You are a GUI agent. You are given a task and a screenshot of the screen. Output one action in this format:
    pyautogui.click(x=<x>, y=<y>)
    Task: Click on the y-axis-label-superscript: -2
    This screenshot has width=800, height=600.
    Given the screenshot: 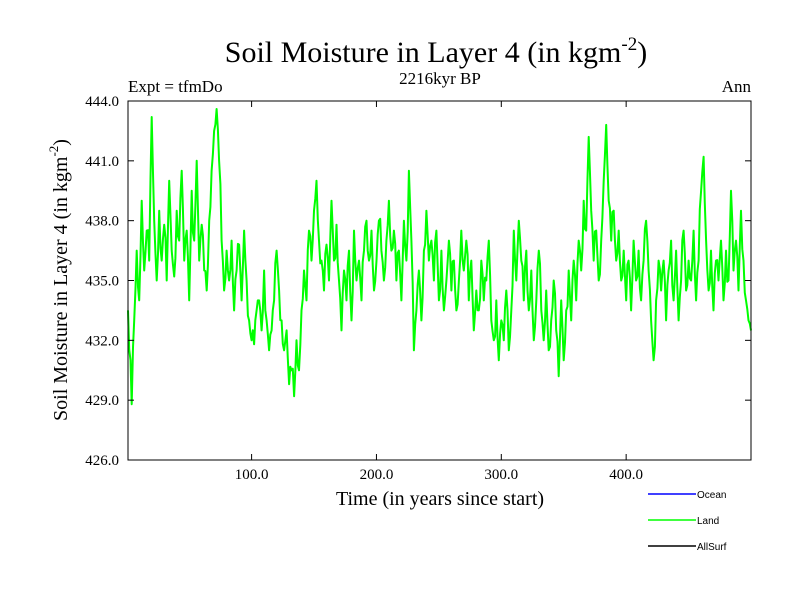 What is the action you would take?
    pyautogui.click(x=53, y=151)
    